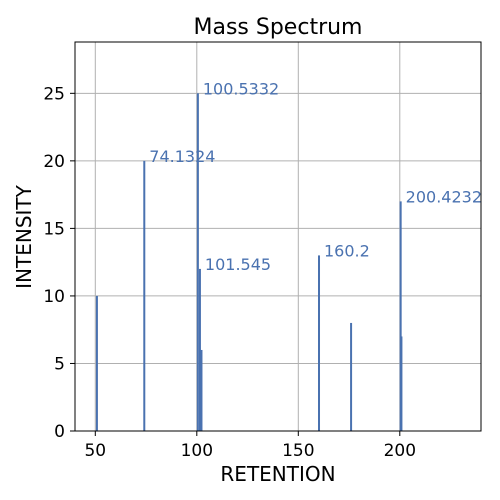 This screenshot has height=500, width=500. I want to click on chart-title: Mass Spectrum, so click(278, 27).